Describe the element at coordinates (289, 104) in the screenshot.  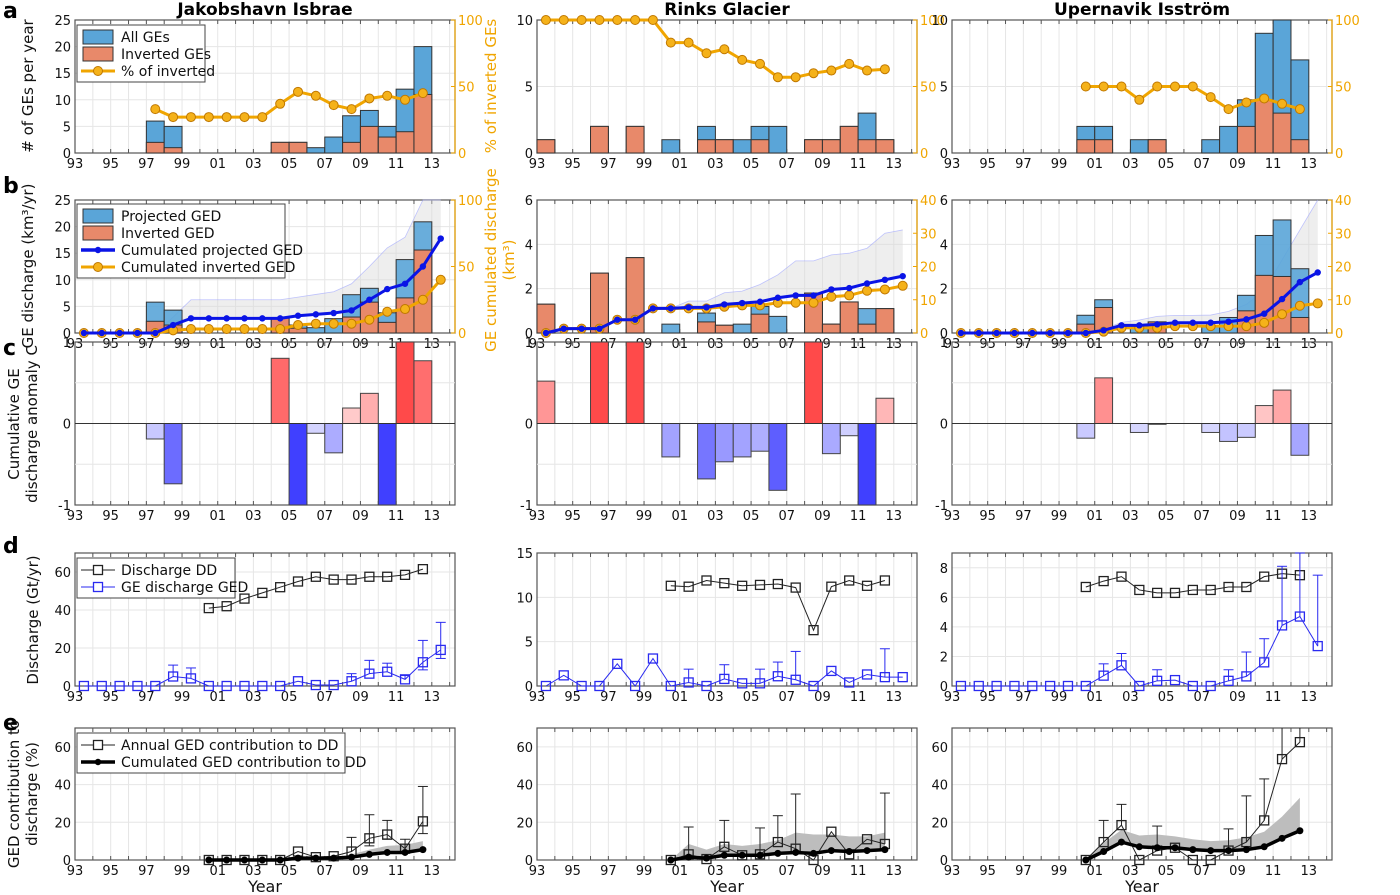
I see `pct-inverted-line` at that location.